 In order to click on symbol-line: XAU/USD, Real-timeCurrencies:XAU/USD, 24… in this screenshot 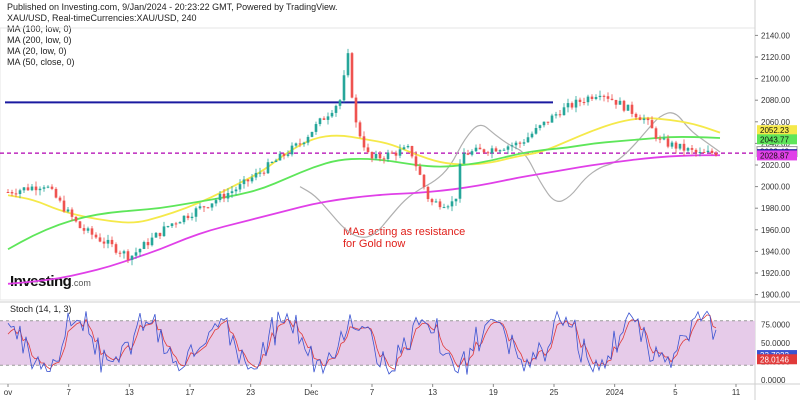, I will do `click(102, 18)`.